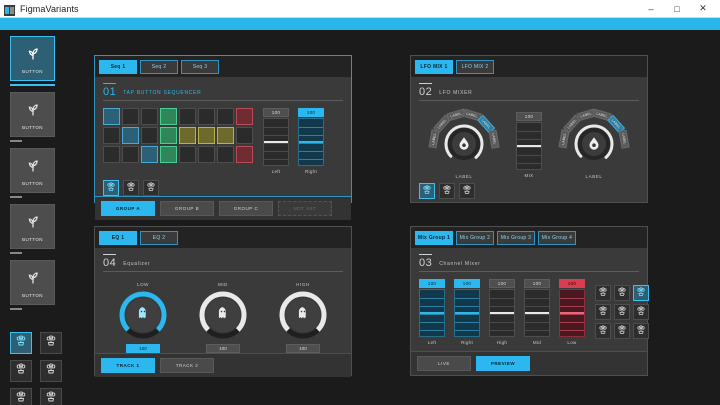 Image resolution: width=720 pixels, height=405 pixels. Describe the element at coordinates (32, 170) in the screenshot. I see `rail-button-2: BUTTON` at that location.